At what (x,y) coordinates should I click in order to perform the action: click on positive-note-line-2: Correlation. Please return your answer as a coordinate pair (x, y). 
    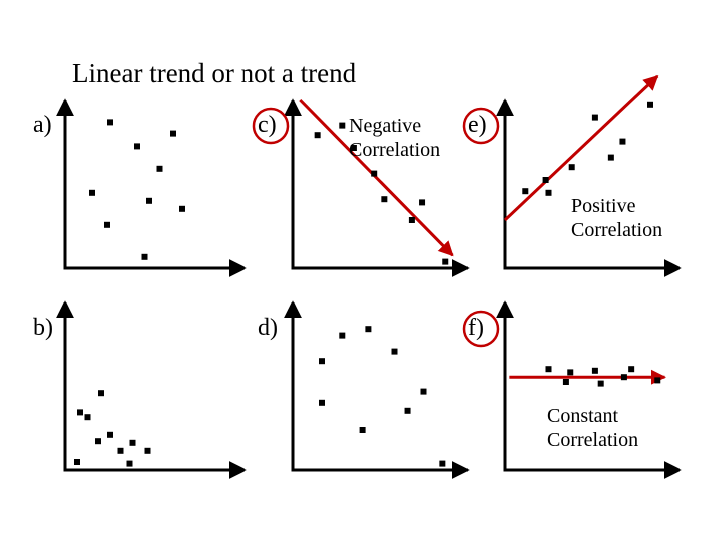
    Looking at the image, I should click on (616, 230).